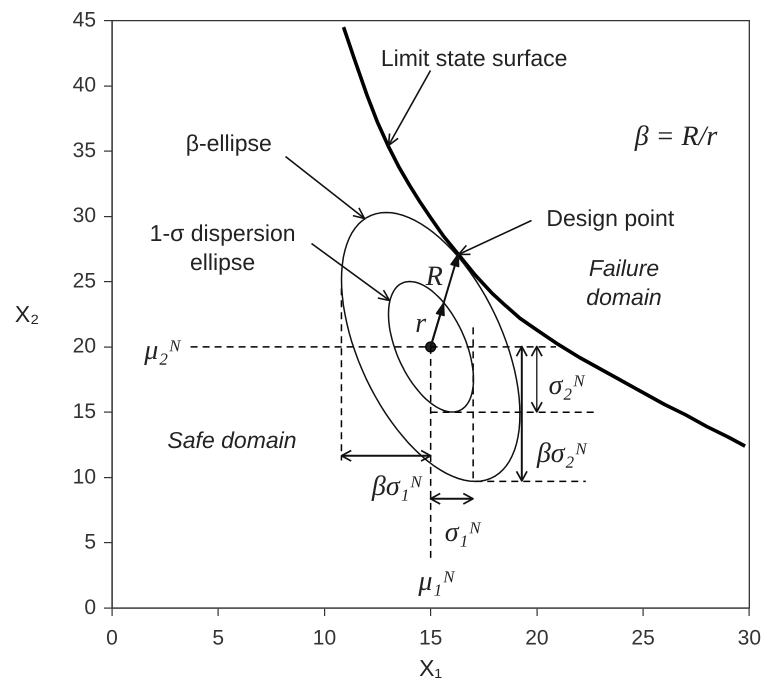 The image size is (771, 689). Describe the element at coordinates (463, 532) in the screenshot. I see `annotation: σ₁ᴺ` at that location.